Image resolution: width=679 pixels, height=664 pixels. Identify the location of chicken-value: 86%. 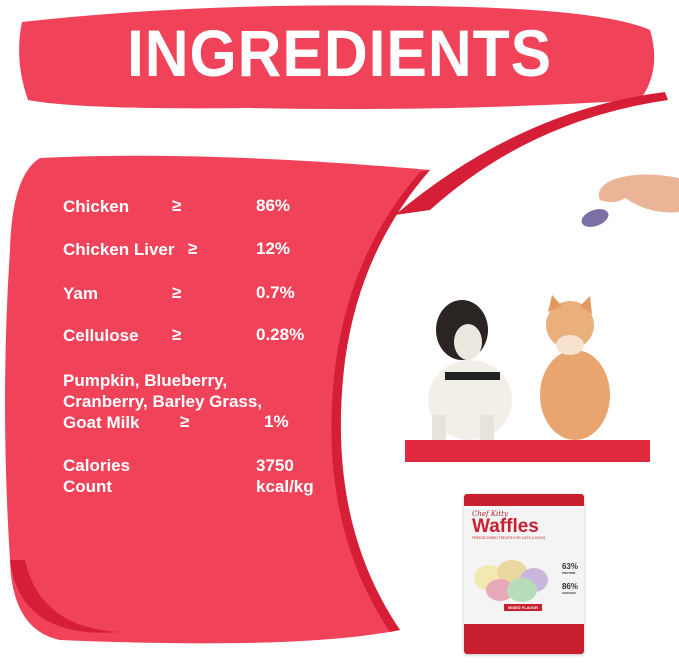
(569, 586).